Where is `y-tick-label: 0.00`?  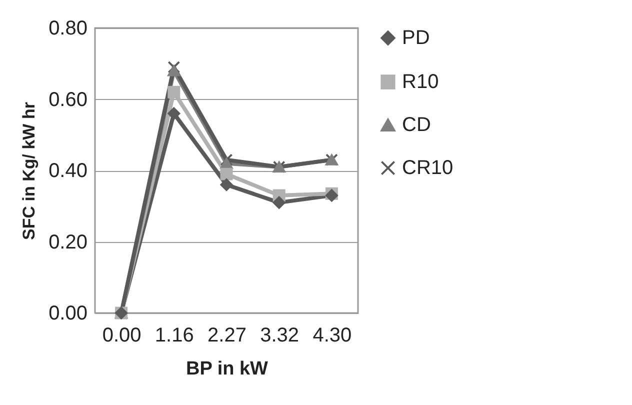
y-tick-label: 0.00 is located at coordinates (68, 313).